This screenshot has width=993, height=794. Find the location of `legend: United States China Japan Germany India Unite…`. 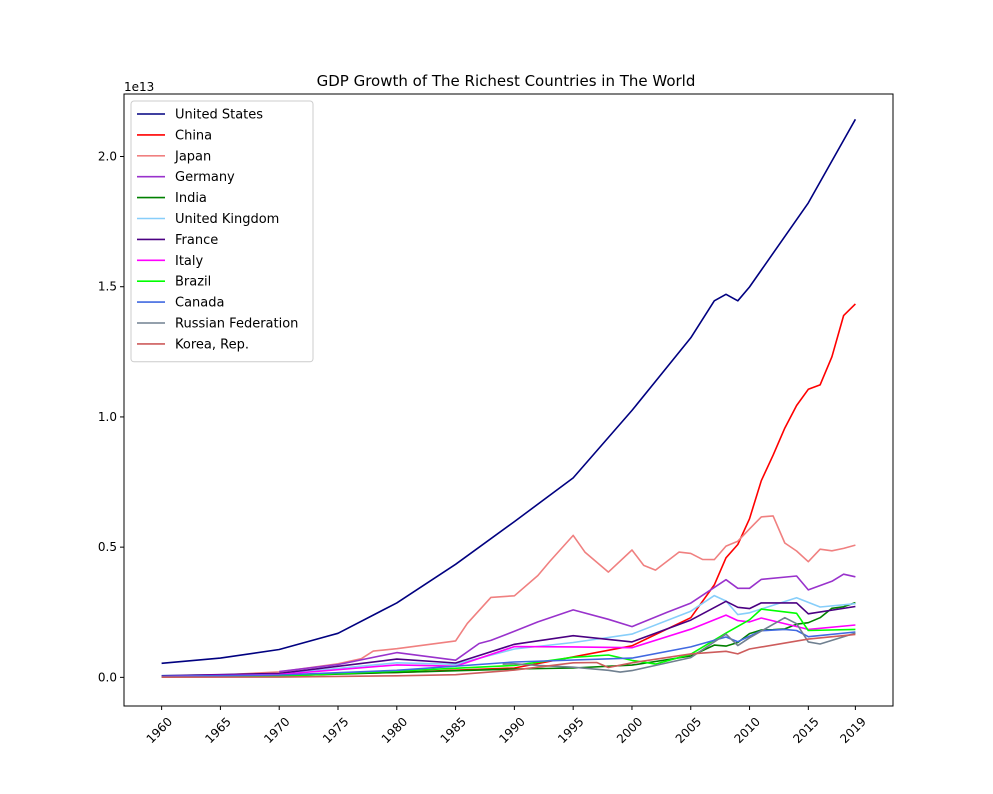

legend: United States China Japan Germany India Unite… is located at coordinates (222, 231).